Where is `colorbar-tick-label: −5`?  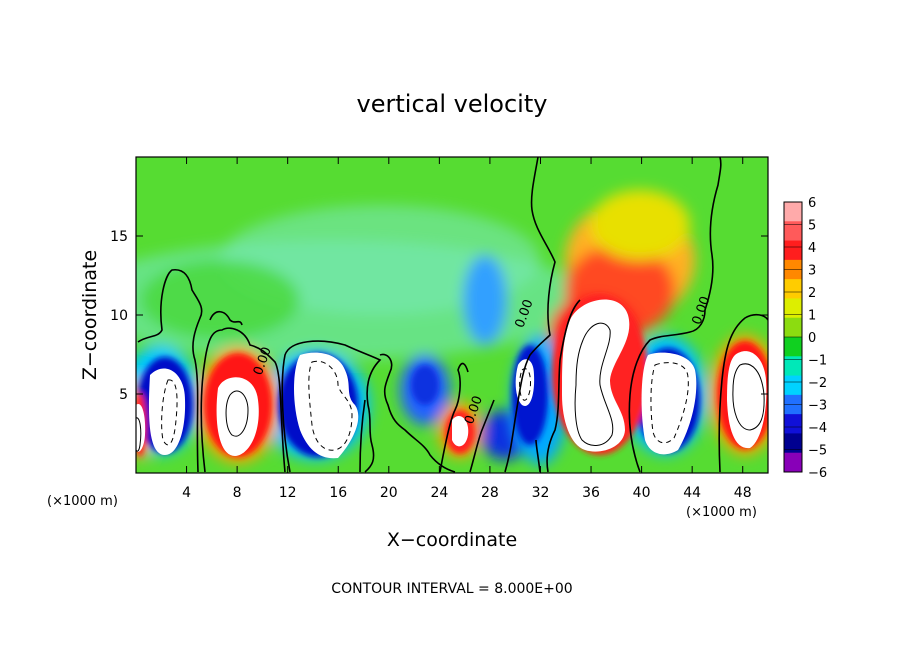 colorbar-tick-label: −5 is located at coordinates (817, 451).